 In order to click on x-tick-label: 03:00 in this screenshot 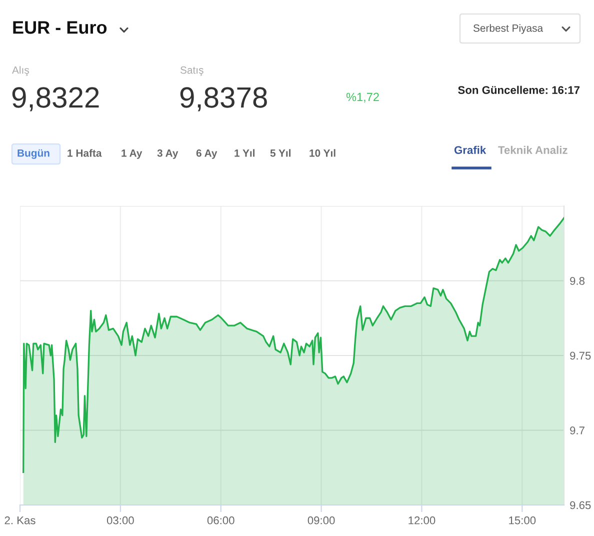, I will do `click(120, 520)`.